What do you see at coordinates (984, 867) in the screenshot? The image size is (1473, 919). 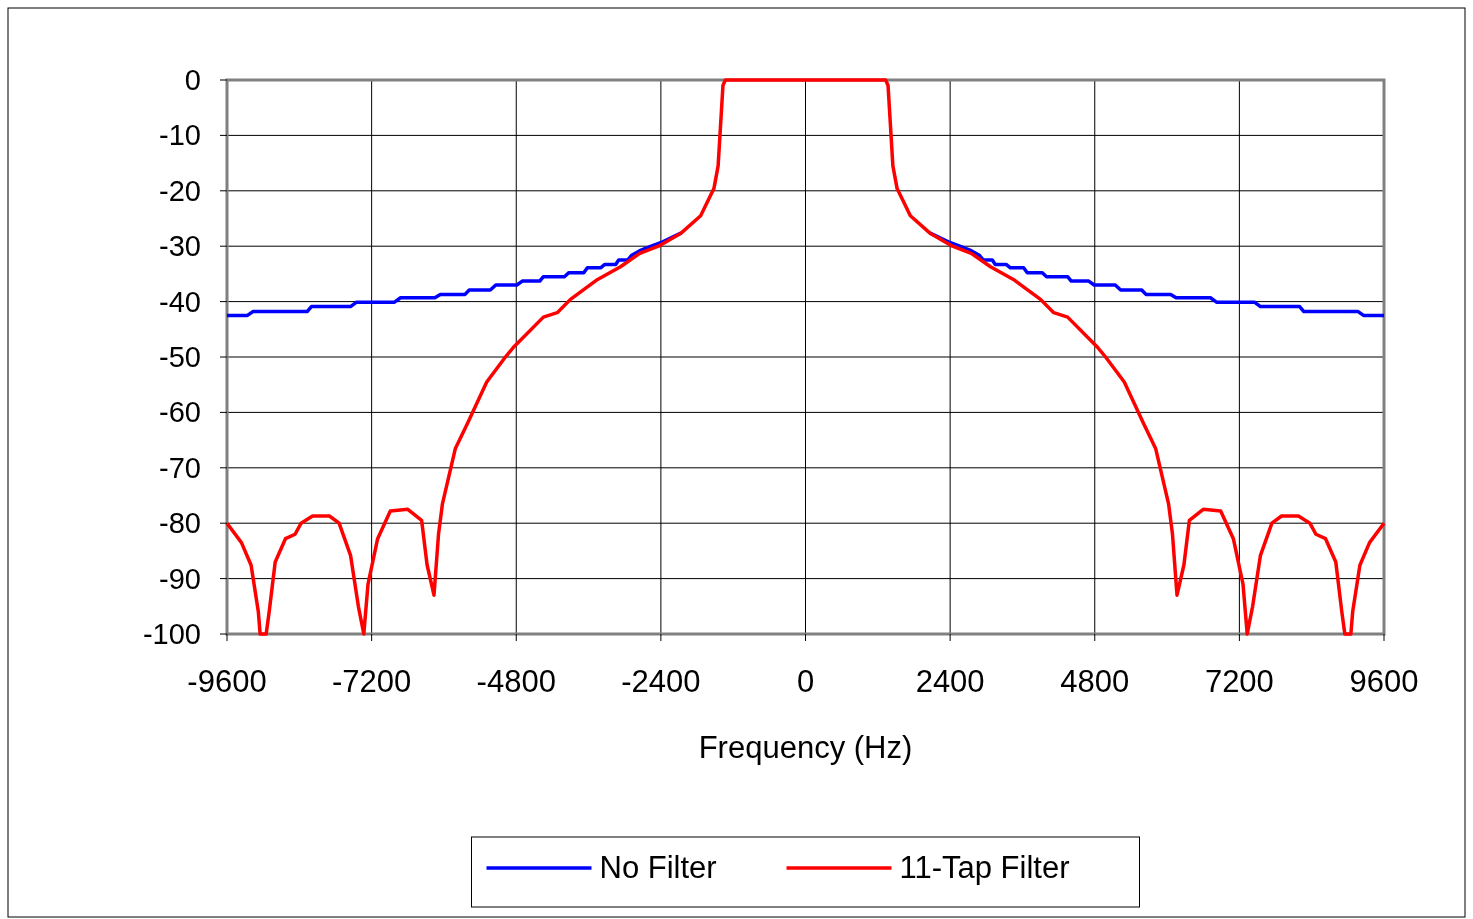 I see `legend-label: 11-Tap Filter` at bounding box center [984, 867].